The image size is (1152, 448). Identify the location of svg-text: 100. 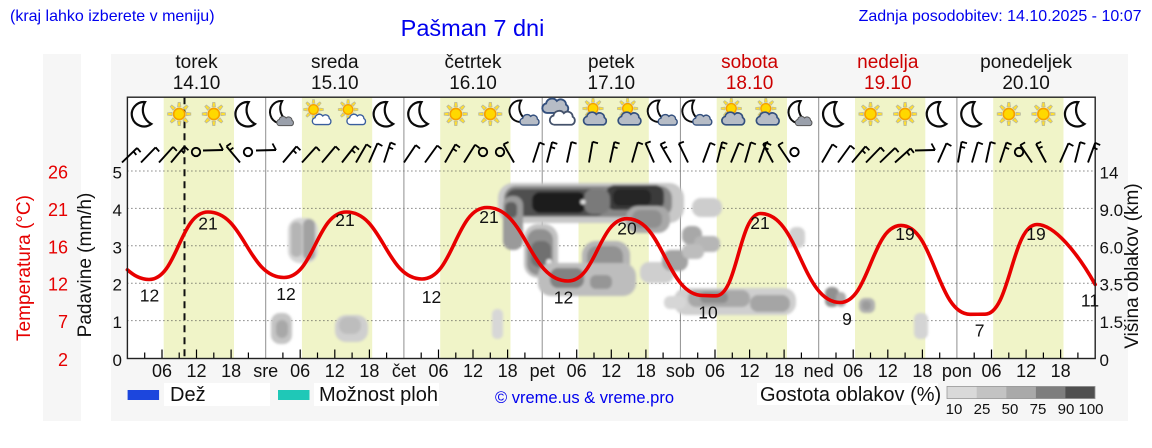
(1090, 409).